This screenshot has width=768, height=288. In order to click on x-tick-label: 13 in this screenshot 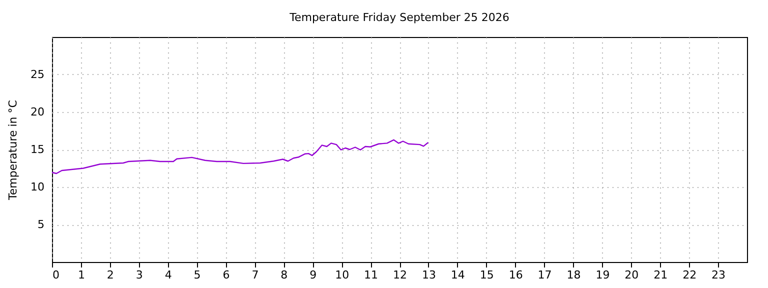, I will do `click(429, 275)`.